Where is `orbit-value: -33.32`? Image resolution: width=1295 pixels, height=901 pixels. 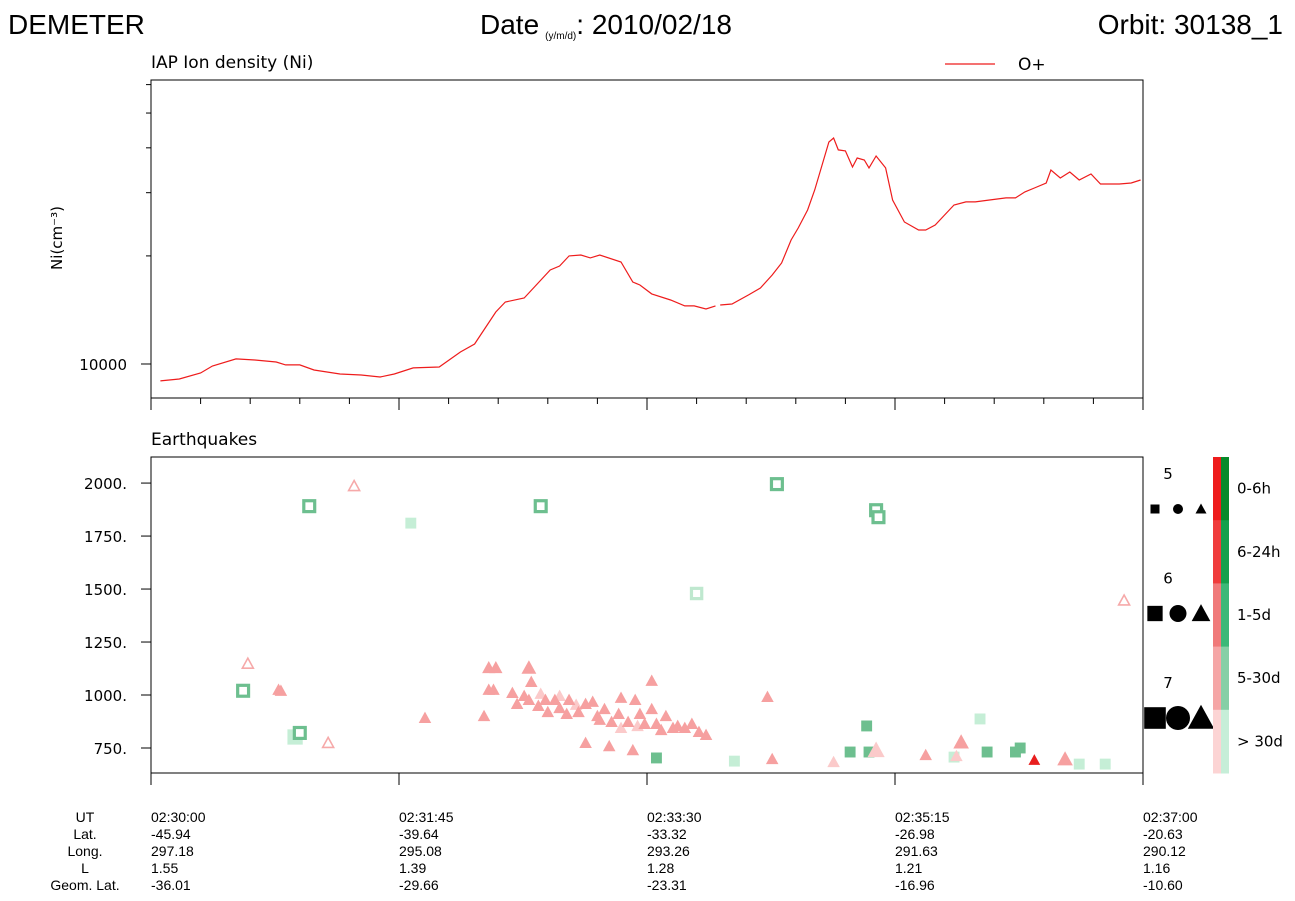
orbit-value: -33.32 is located at coordinates (667, 834).